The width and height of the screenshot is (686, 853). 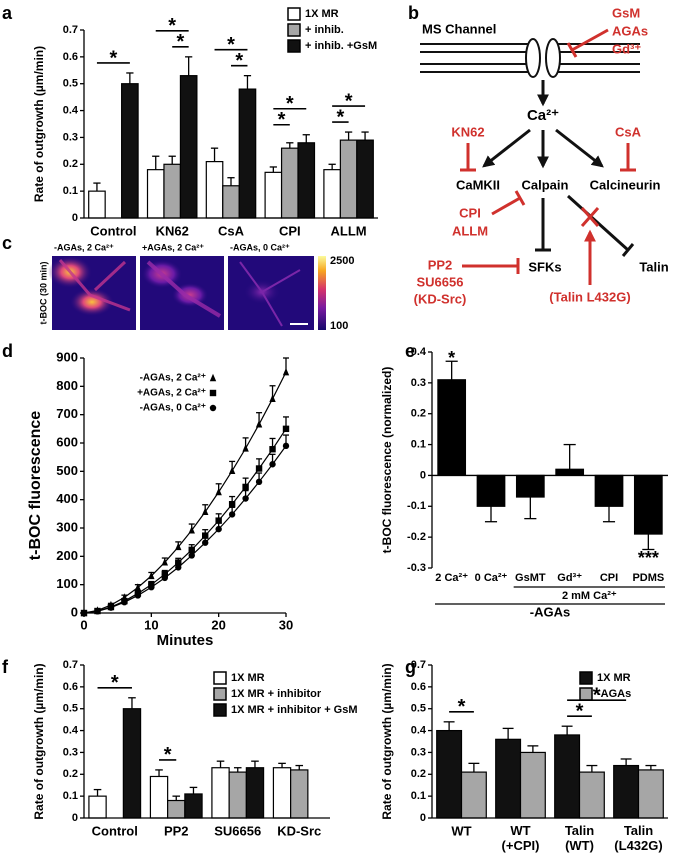 I want to click on ion-label: Ca²⁺, so click(x=543, y=115).